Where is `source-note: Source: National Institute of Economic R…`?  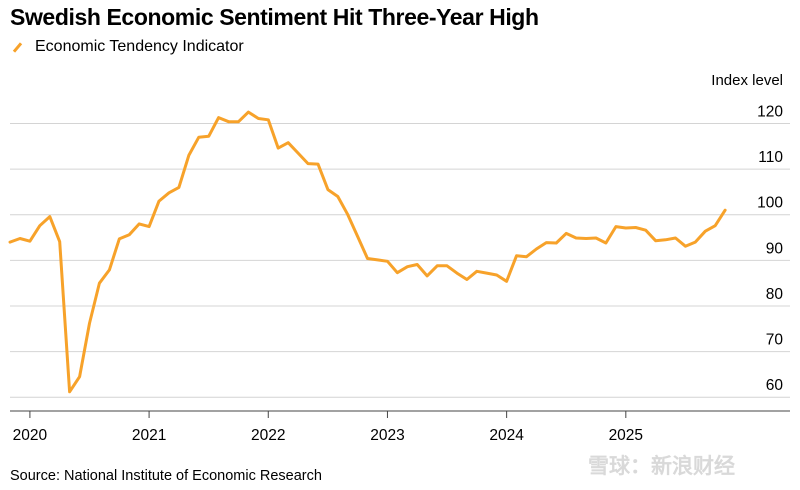 source-note: Source: National Institute of Economic R… is located at coordinates (166, 476).